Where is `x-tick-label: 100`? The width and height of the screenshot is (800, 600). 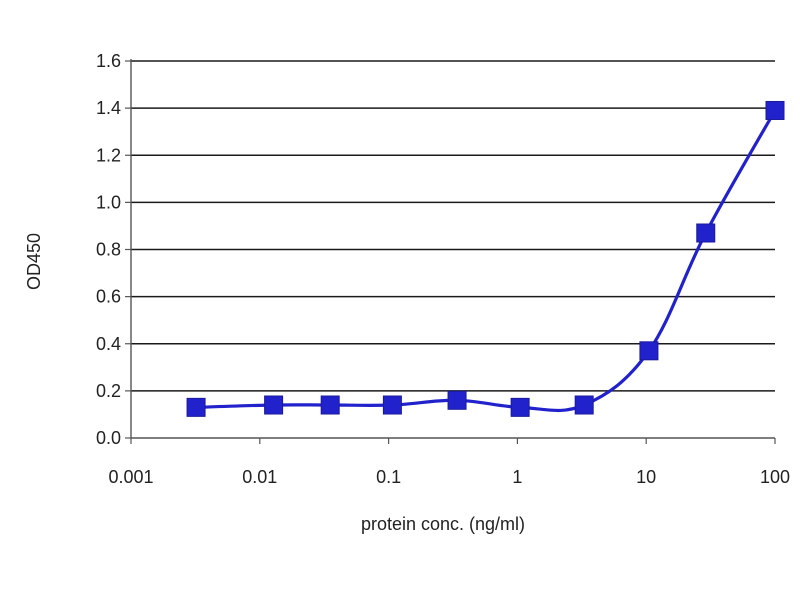
x-tick-label: 100 is located at coordinates (775, 477).